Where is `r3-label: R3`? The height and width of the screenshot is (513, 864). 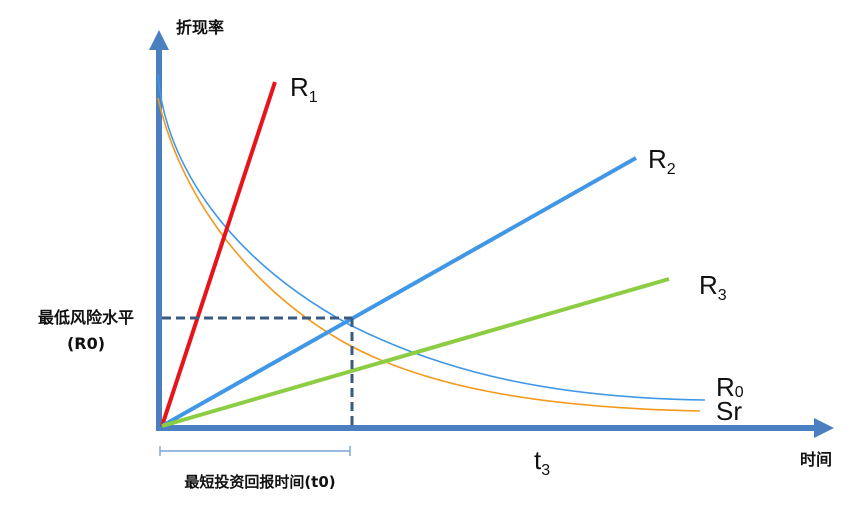
r3-label: R3 is located at coordinates (713, 287).